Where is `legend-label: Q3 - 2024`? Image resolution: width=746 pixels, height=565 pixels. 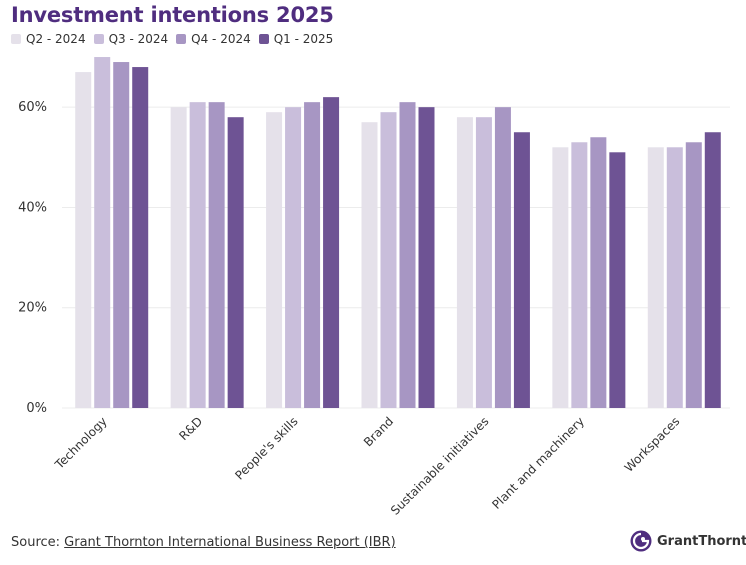
legend-label: Q3 - 2024 is located at coordinates (138, 39).